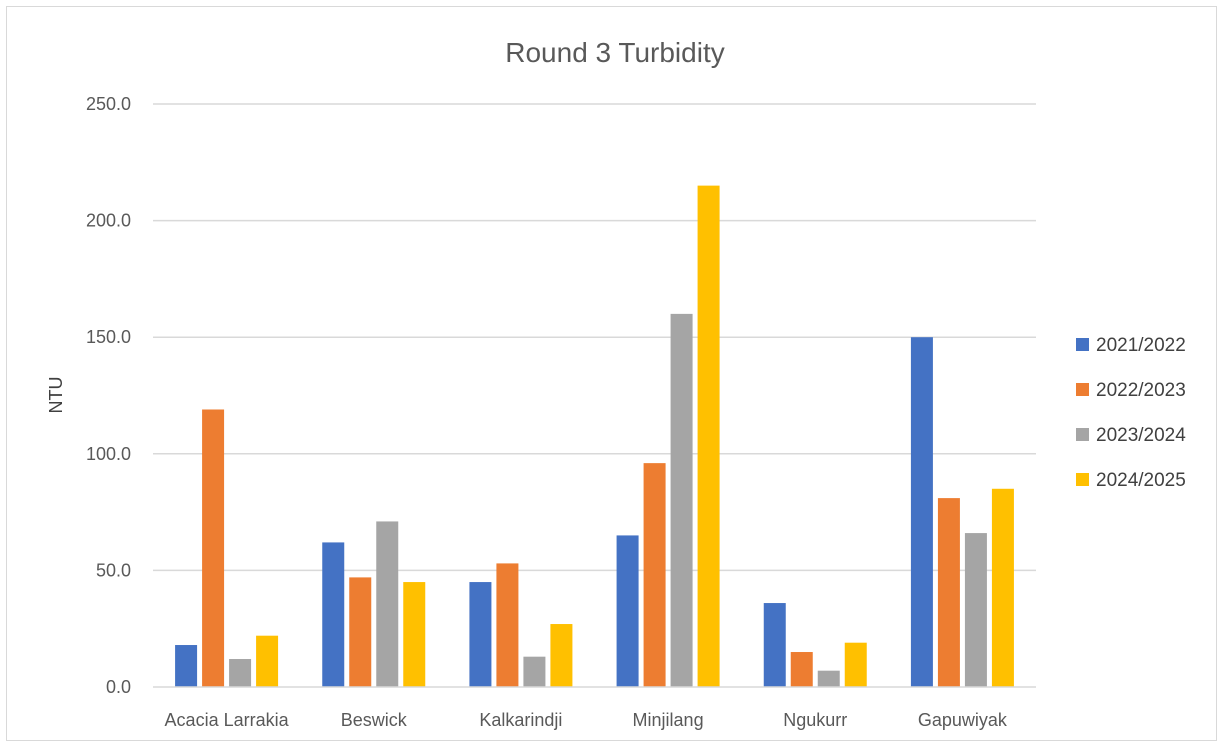 The width and height of the screenshot is (1223, 747). I want to click on x-tick-label: Gapuwiyak, so click(963, 720).